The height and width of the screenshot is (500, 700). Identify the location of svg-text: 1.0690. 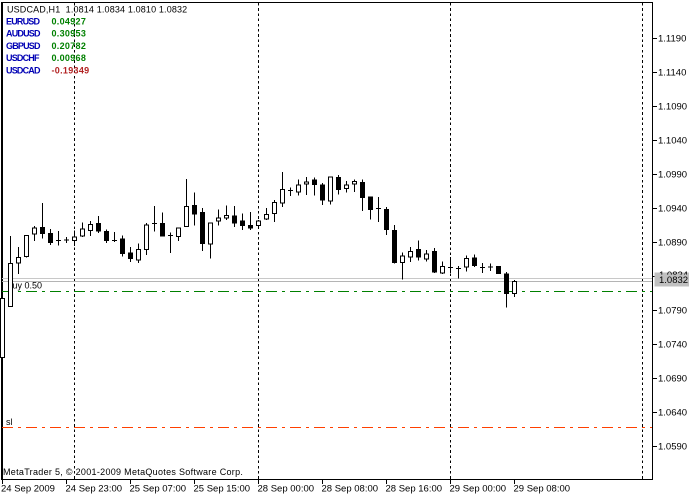
(672, 379).